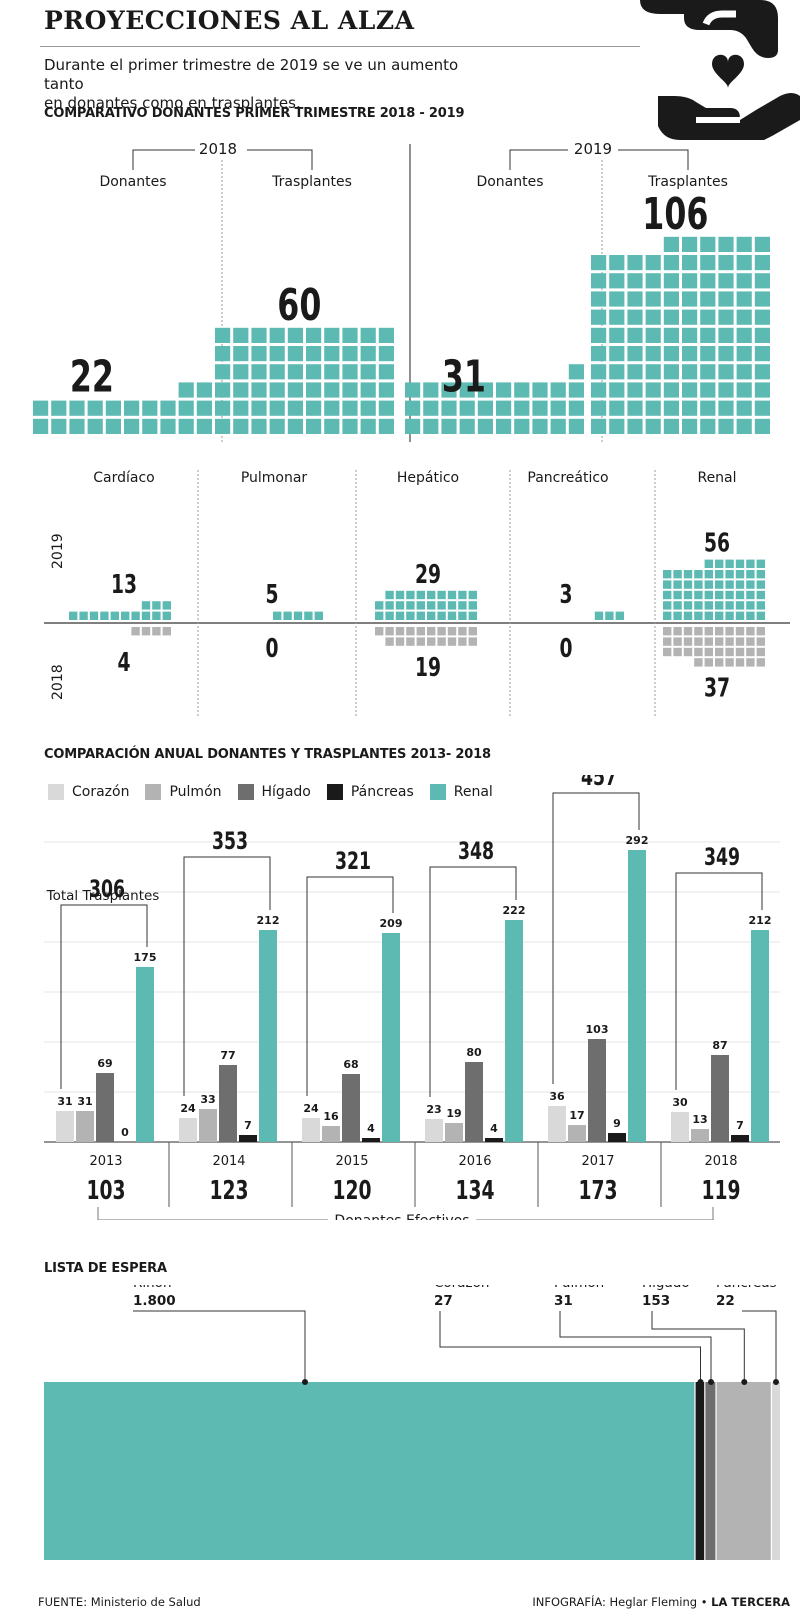  Describe the element at coordinates (340, 46) in the screenshot. I see `title-rule` at that location.